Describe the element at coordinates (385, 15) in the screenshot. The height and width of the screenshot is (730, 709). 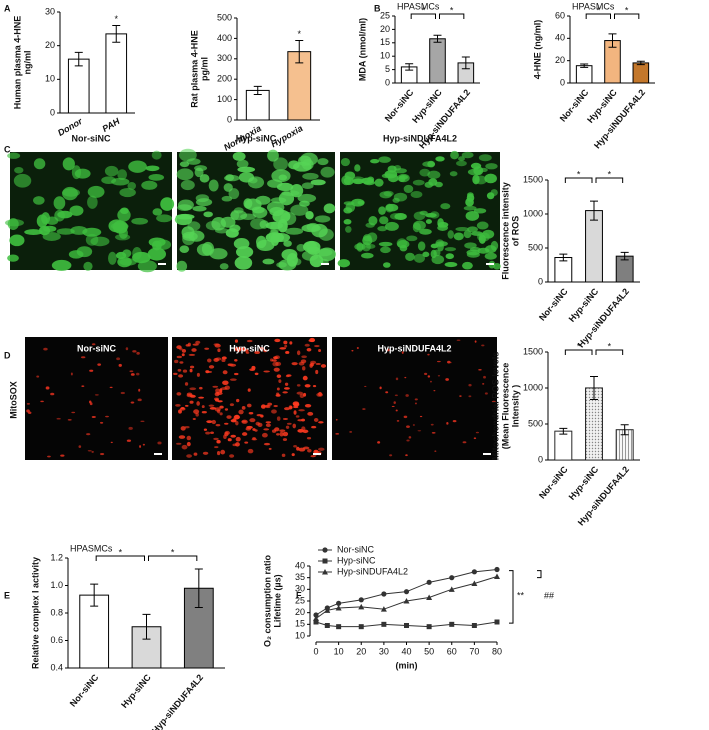
I see `y-tick-label: 25` at that location.